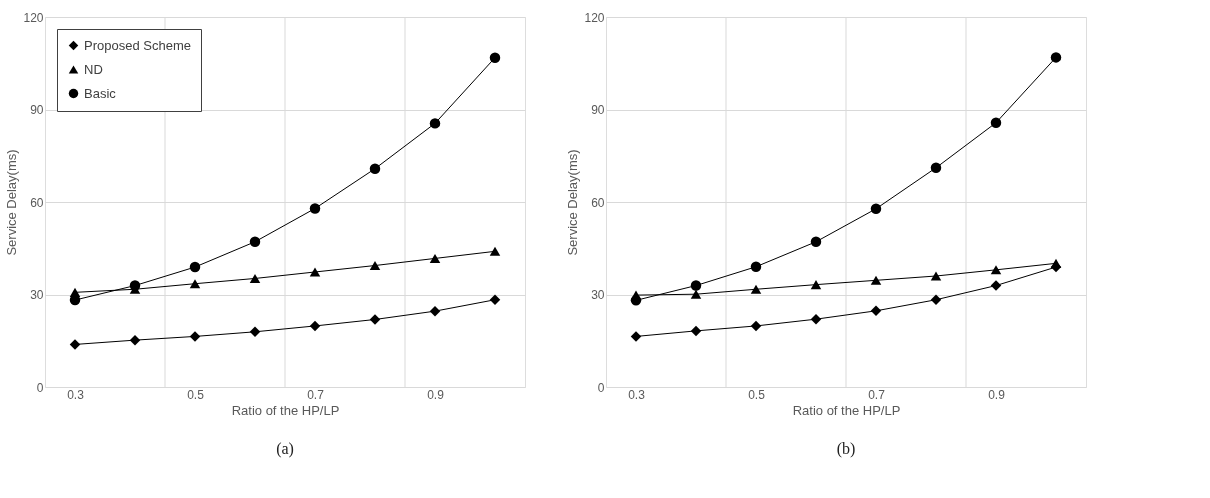 Image resolution: width=1210 pixels, height=498 pixels. I want to click on text: (b), so click(846, 449).